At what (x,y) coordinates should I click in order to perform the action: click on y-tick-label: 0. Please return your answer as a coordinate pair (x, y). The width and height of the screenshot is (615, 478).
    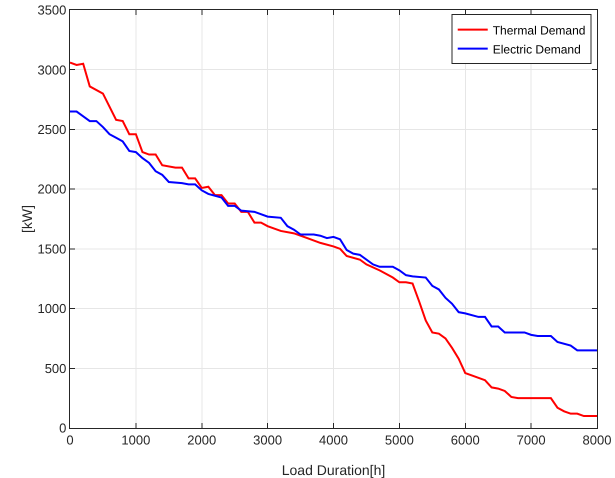
    Looking at the image, I should click on (62, 428).